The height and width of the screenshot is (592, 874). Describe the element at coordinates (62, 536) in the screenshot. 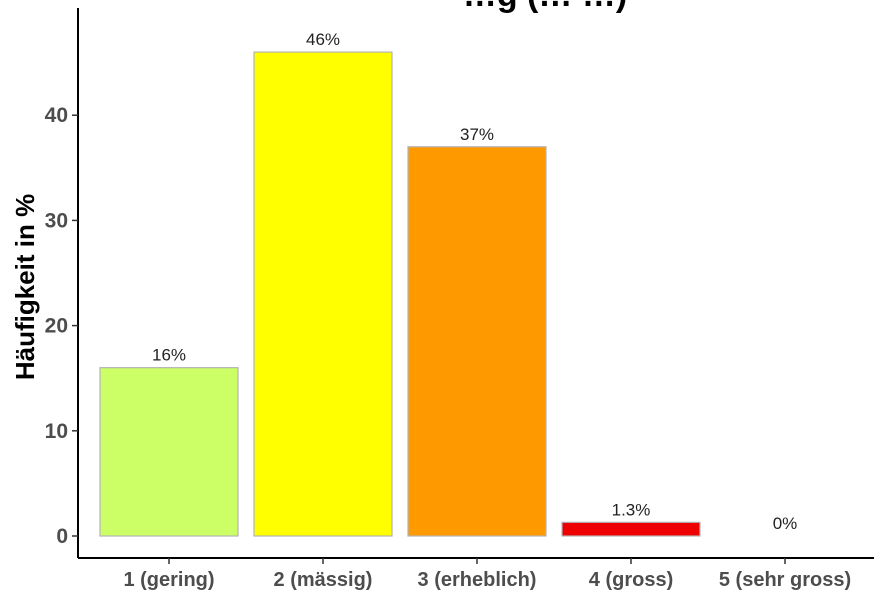

I see `y-tick-label: 0` at that location.